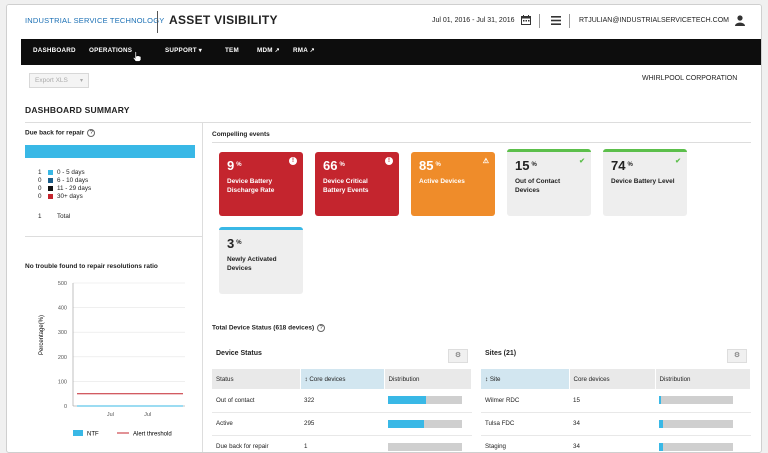 This screenshot has height=453, width=768. I want to click on nav-support: SUPPORT ▾, so click(184, 50).